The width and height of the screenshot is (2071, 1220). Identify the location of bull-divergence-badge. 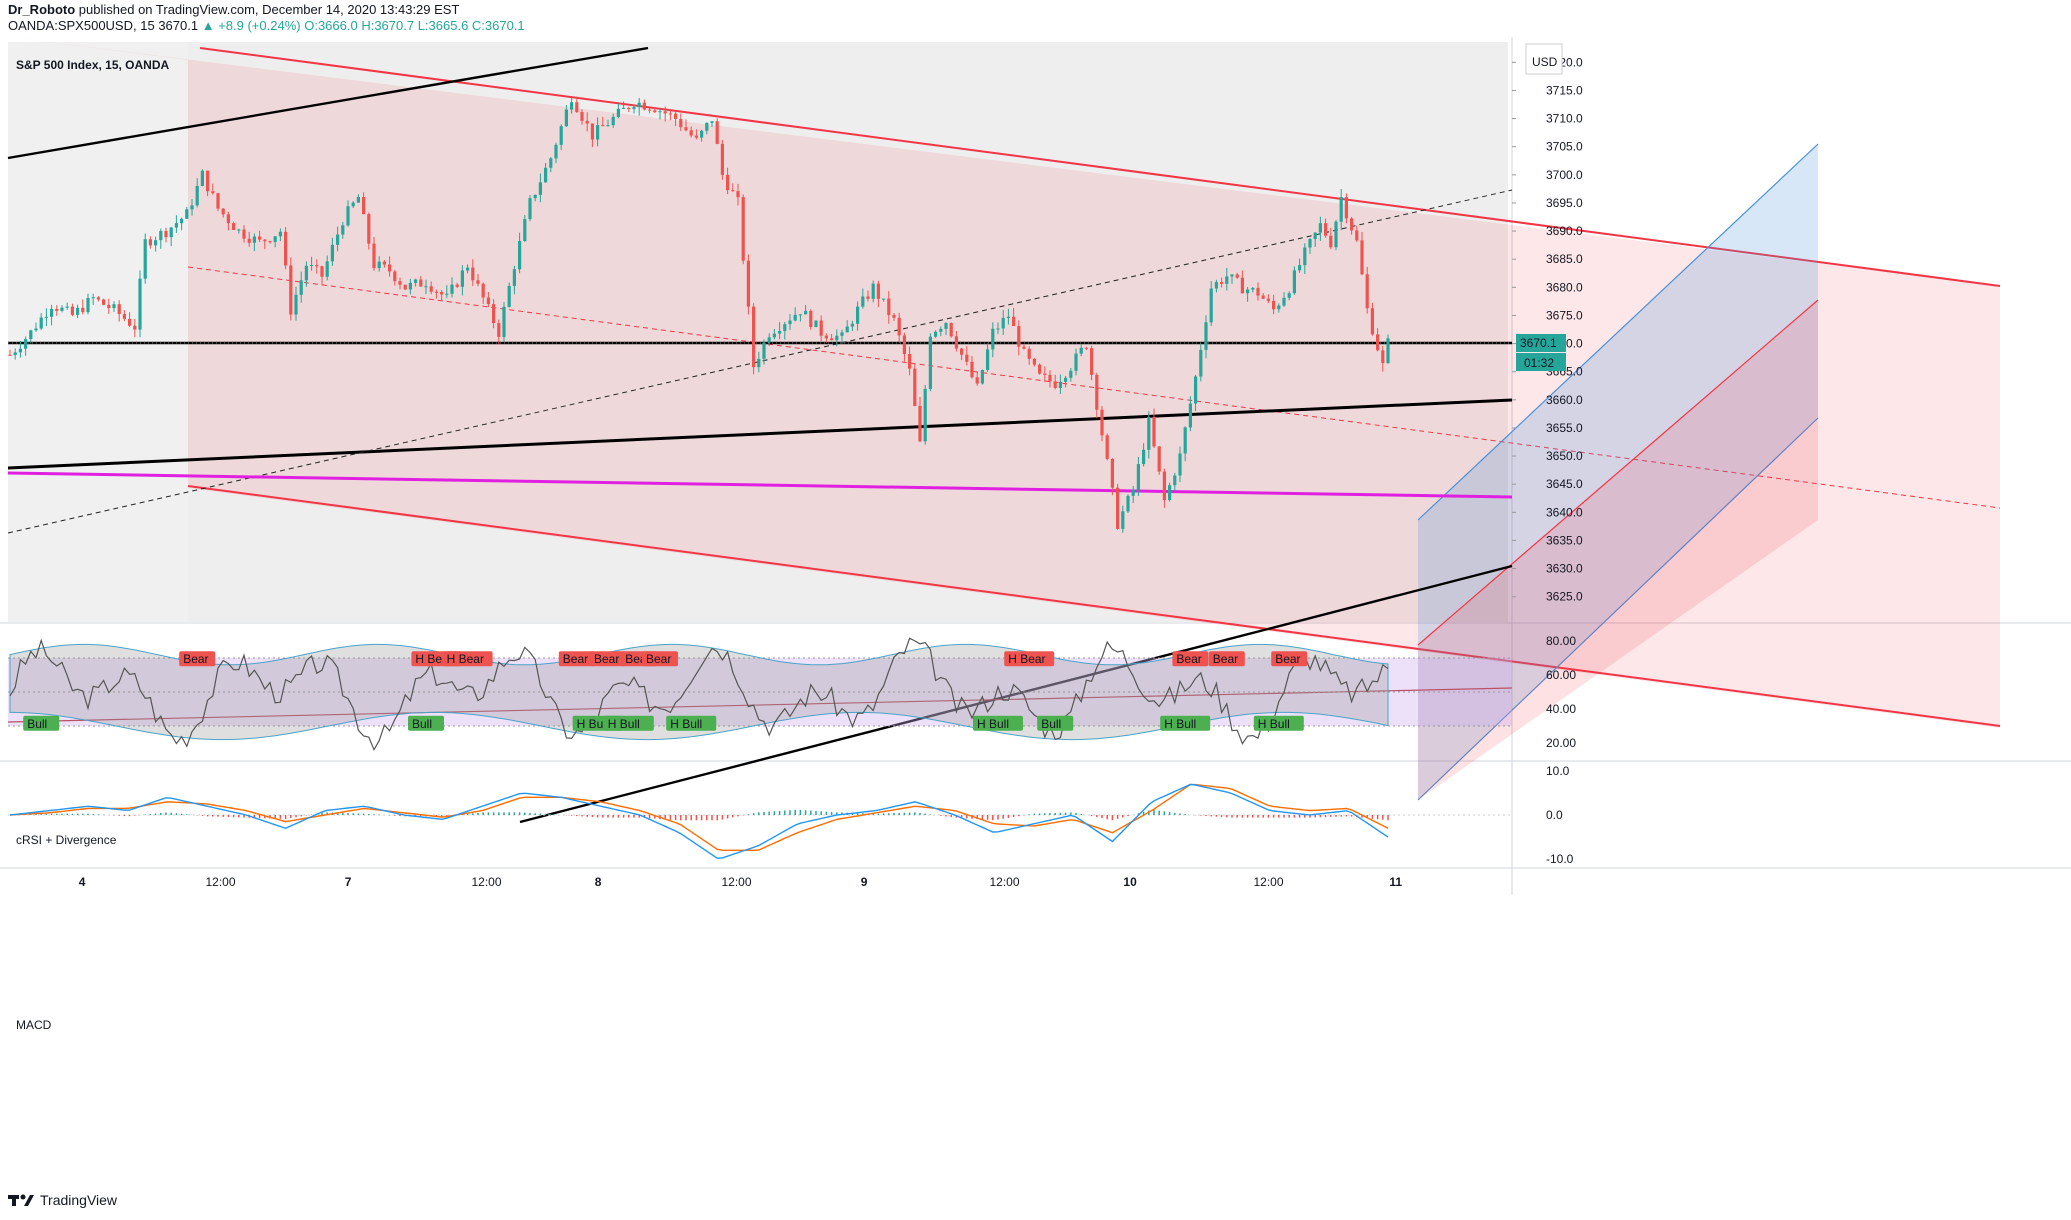
(41, 723).